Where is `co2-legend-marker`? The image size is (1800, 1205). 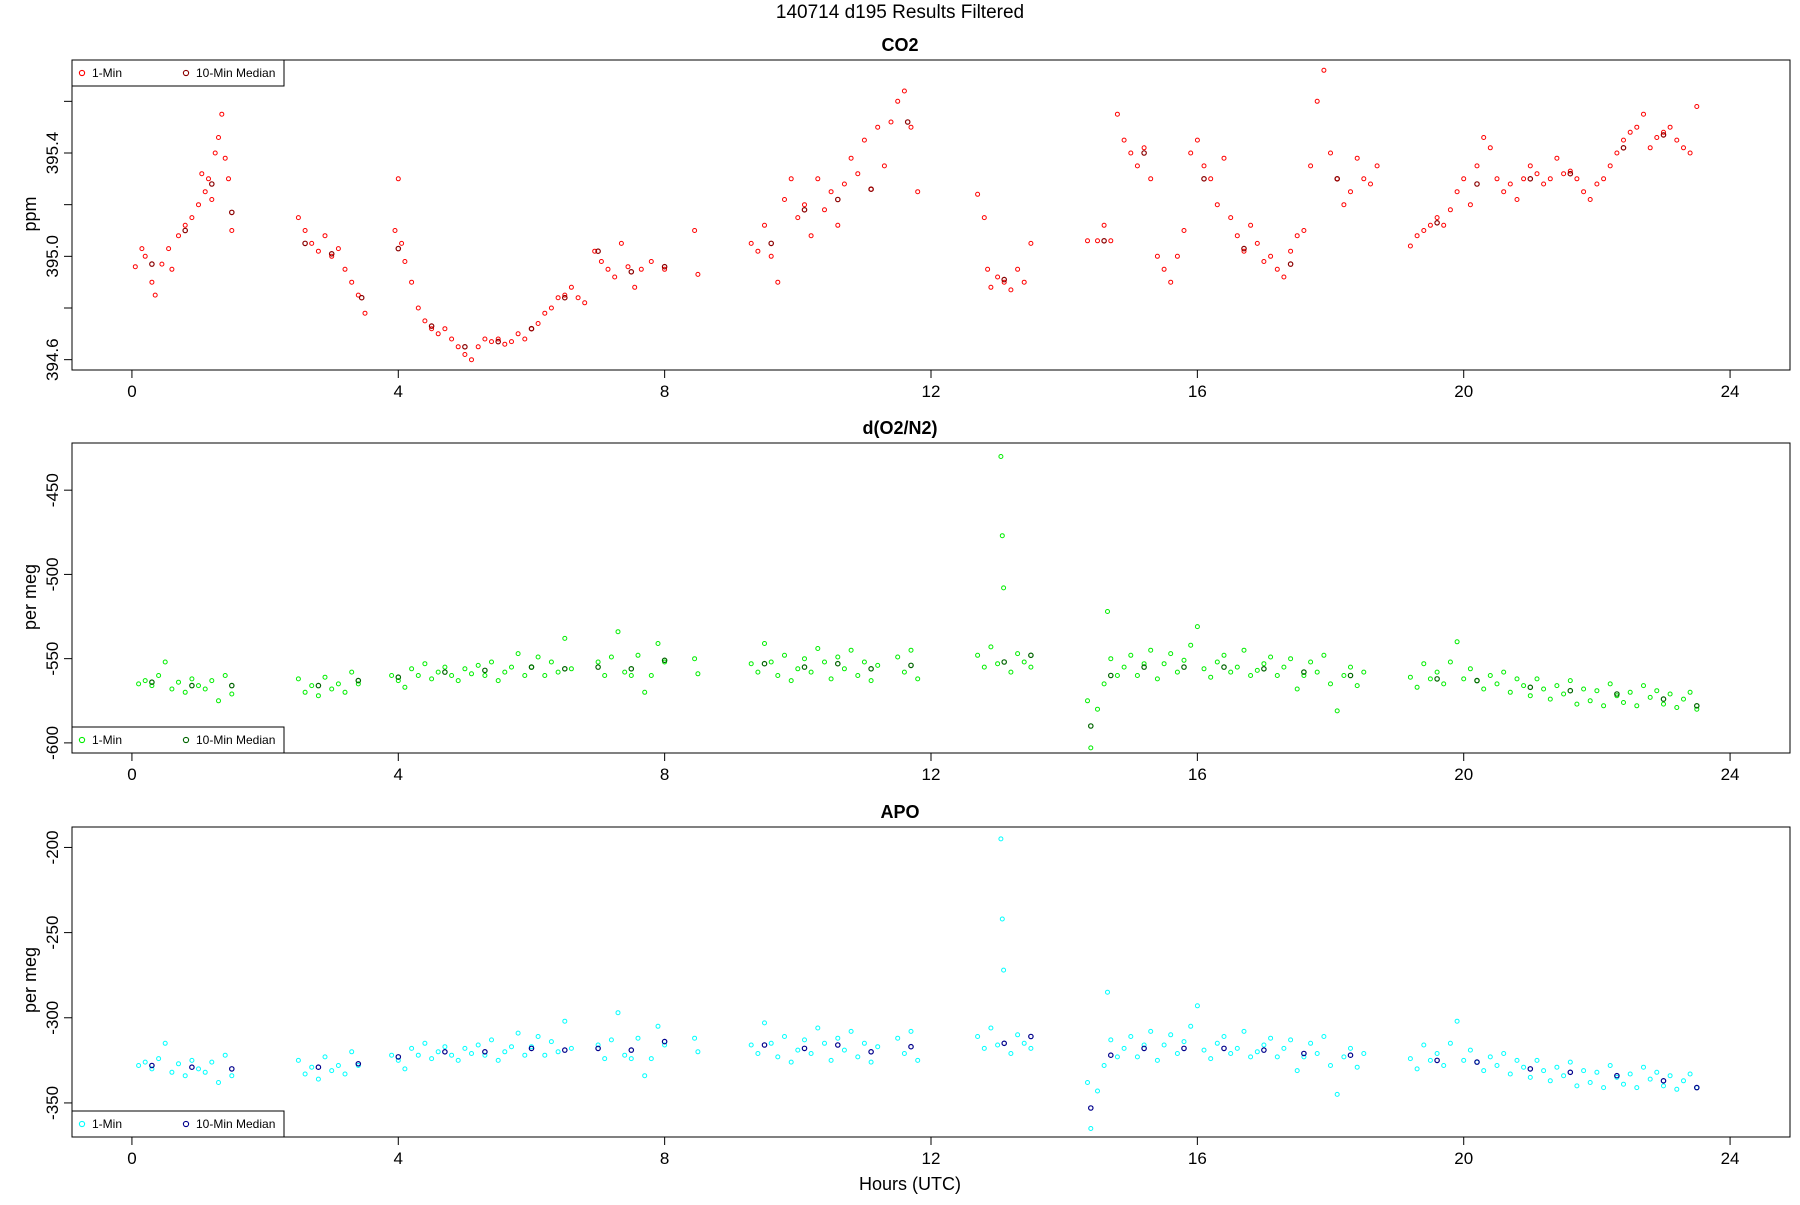
co2-legend-marker is located at coordinates (82, 73).